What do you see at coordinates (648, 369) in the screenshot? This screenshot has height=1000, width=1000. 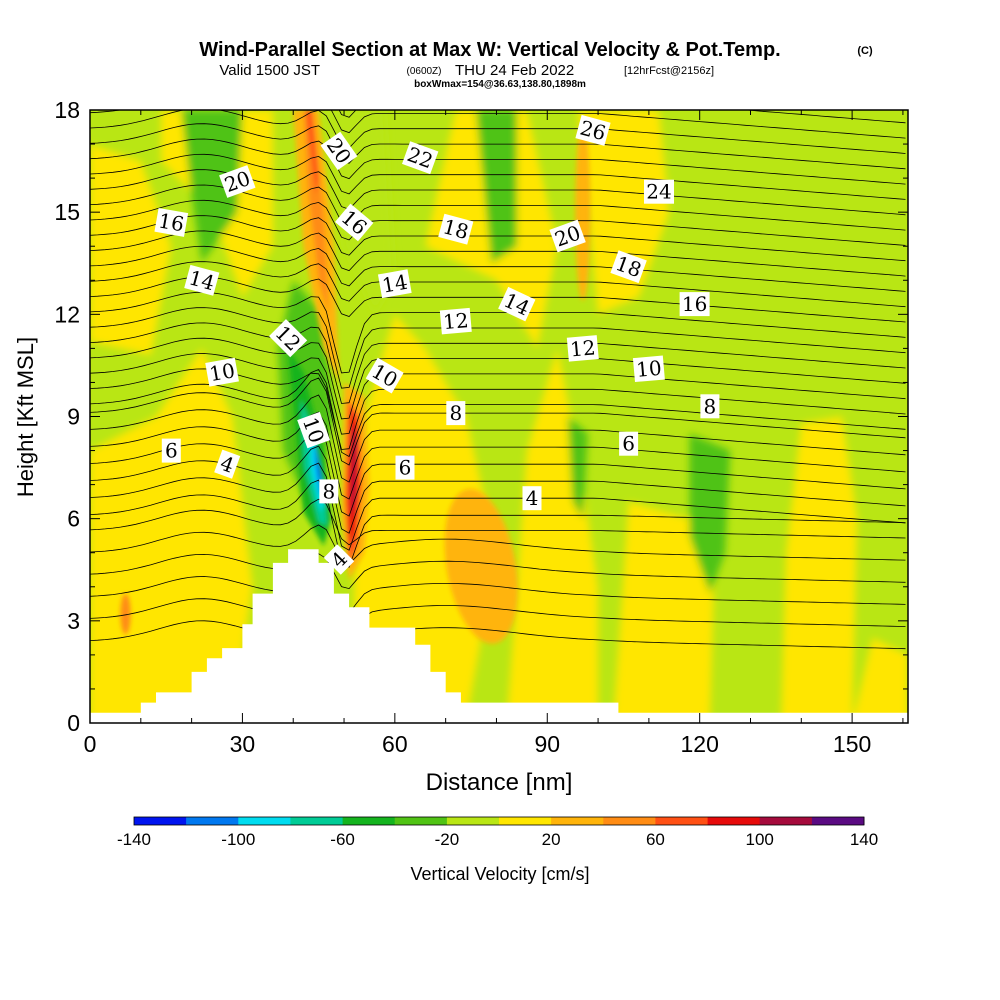 I see `contour-label-text: 10` at bounding box center [648, 369].